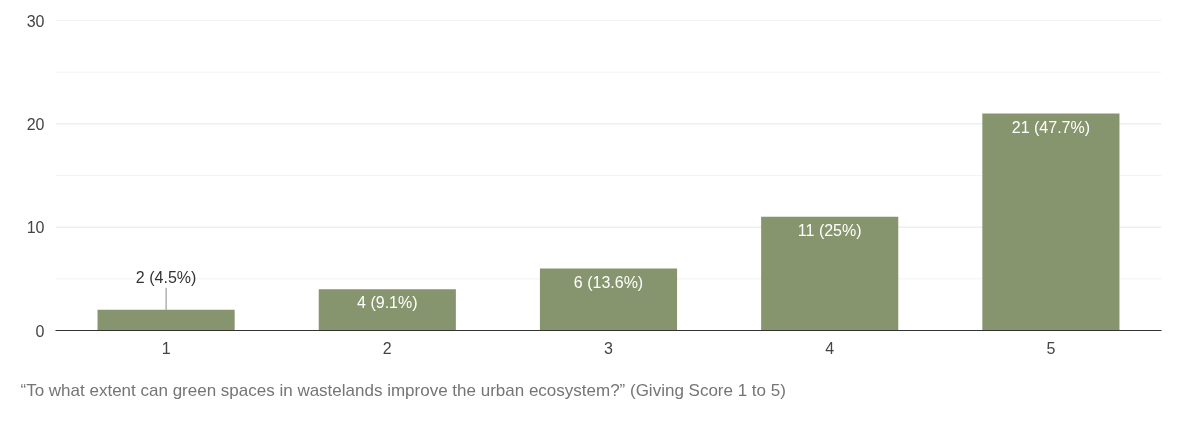 This screenshot has width=1191, height=434. I want to click on x-tick-label: 5, so click(1051, 348).